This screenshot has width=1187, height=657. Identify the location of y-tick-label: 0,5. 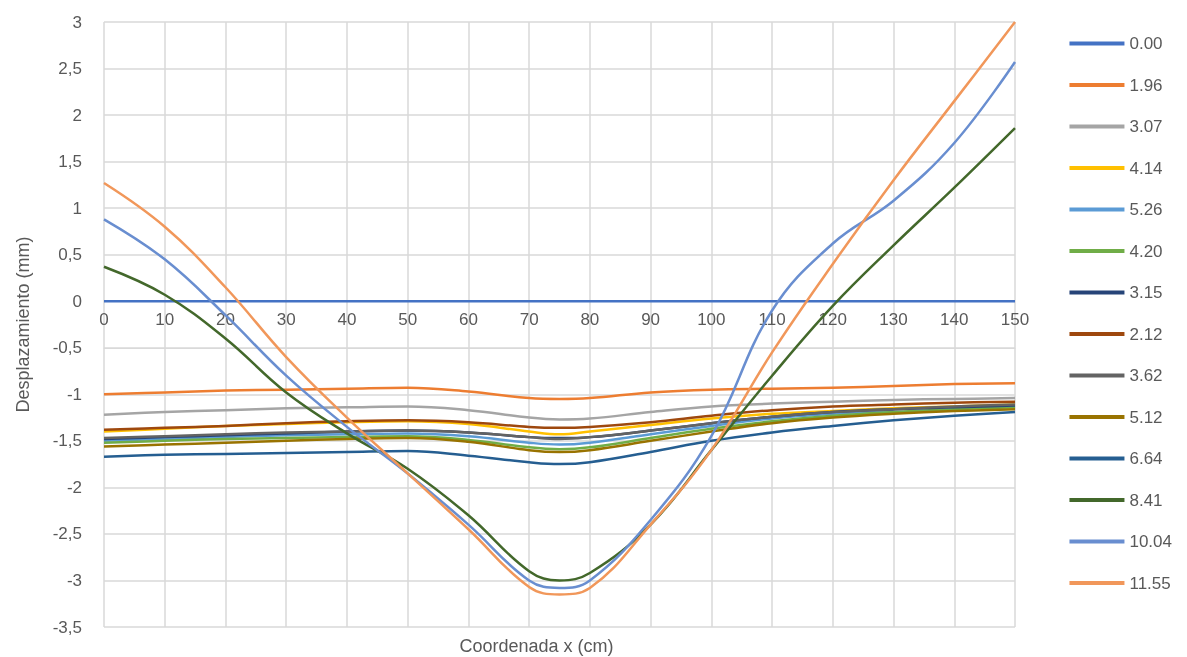
(70, 255).